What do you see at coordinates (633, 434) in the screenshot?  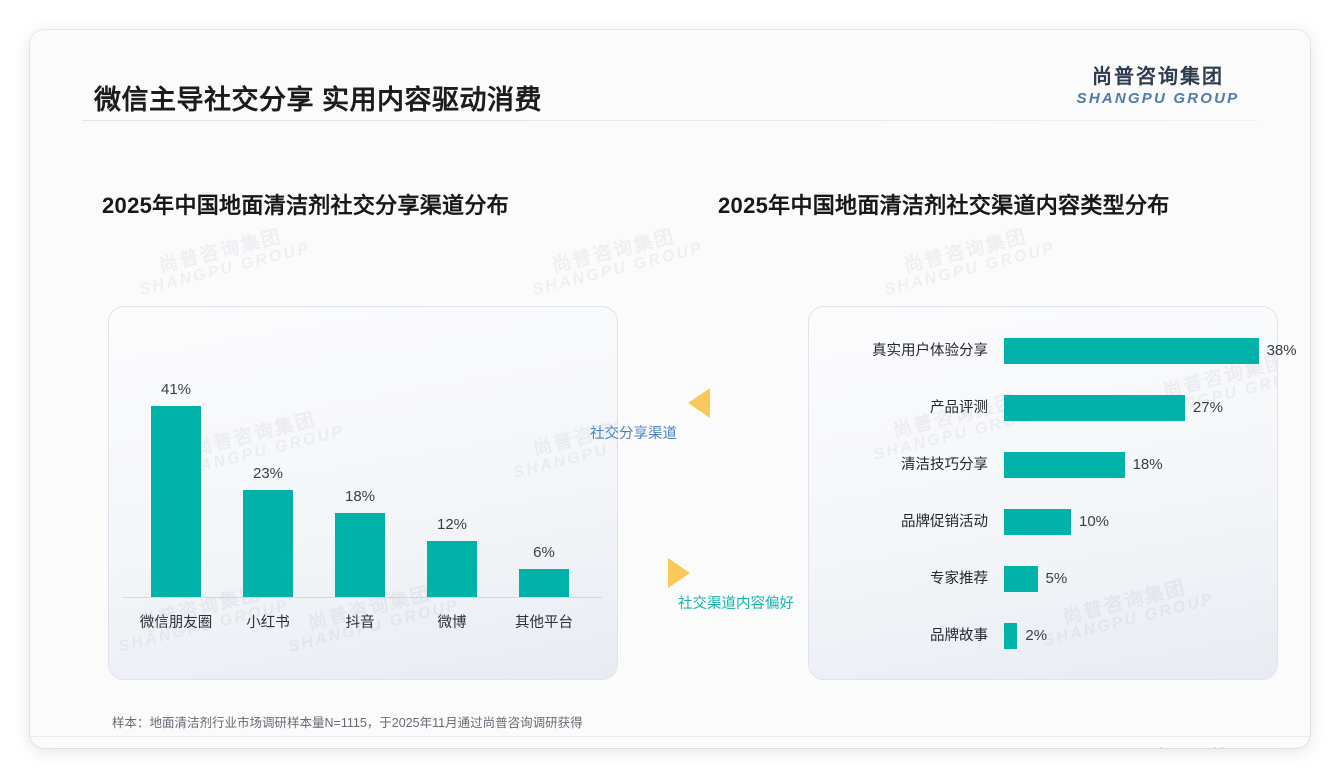 I see `annotation-label: 社交分享渠道` at bounding box center [633, 434].